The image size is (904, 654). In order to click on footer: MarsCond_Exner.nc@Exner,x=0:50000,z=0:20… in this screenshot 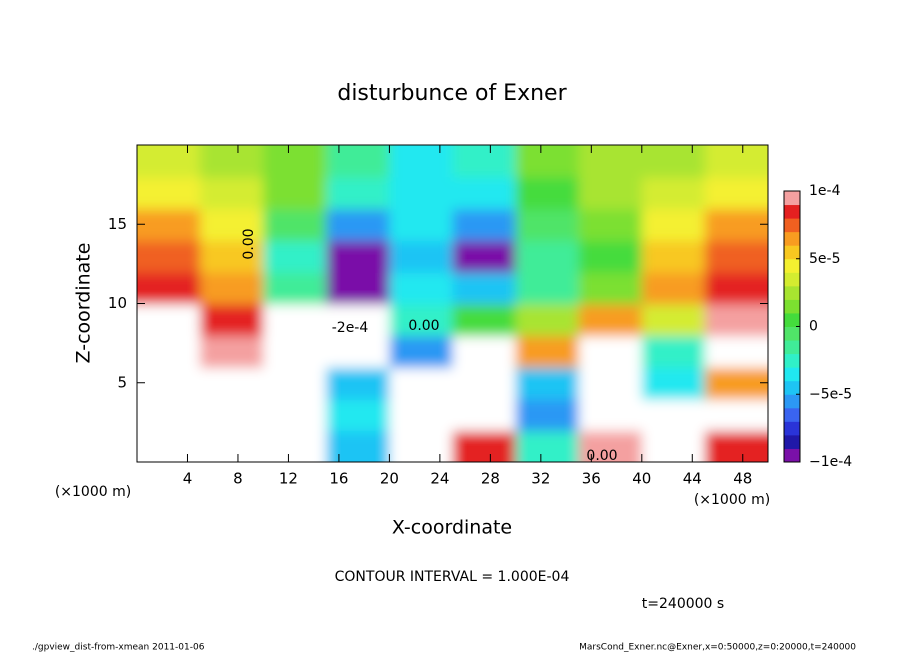, I will do `click(717, 648)`.